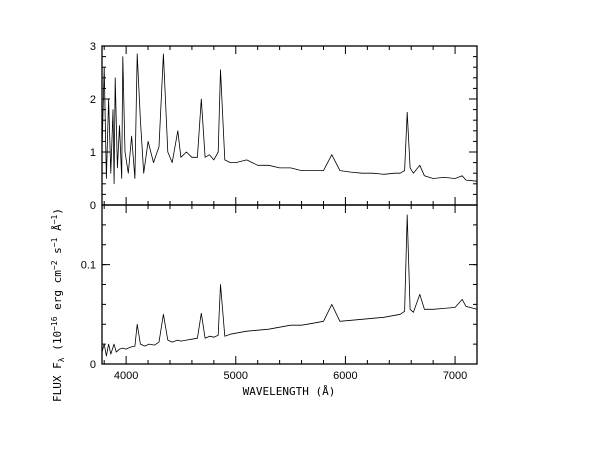  What do you see at coordinates (289, 391) in the screenshot?
I see `x-axis-title: WAVELENGTH (Å)` at bounding box center [289, 391].